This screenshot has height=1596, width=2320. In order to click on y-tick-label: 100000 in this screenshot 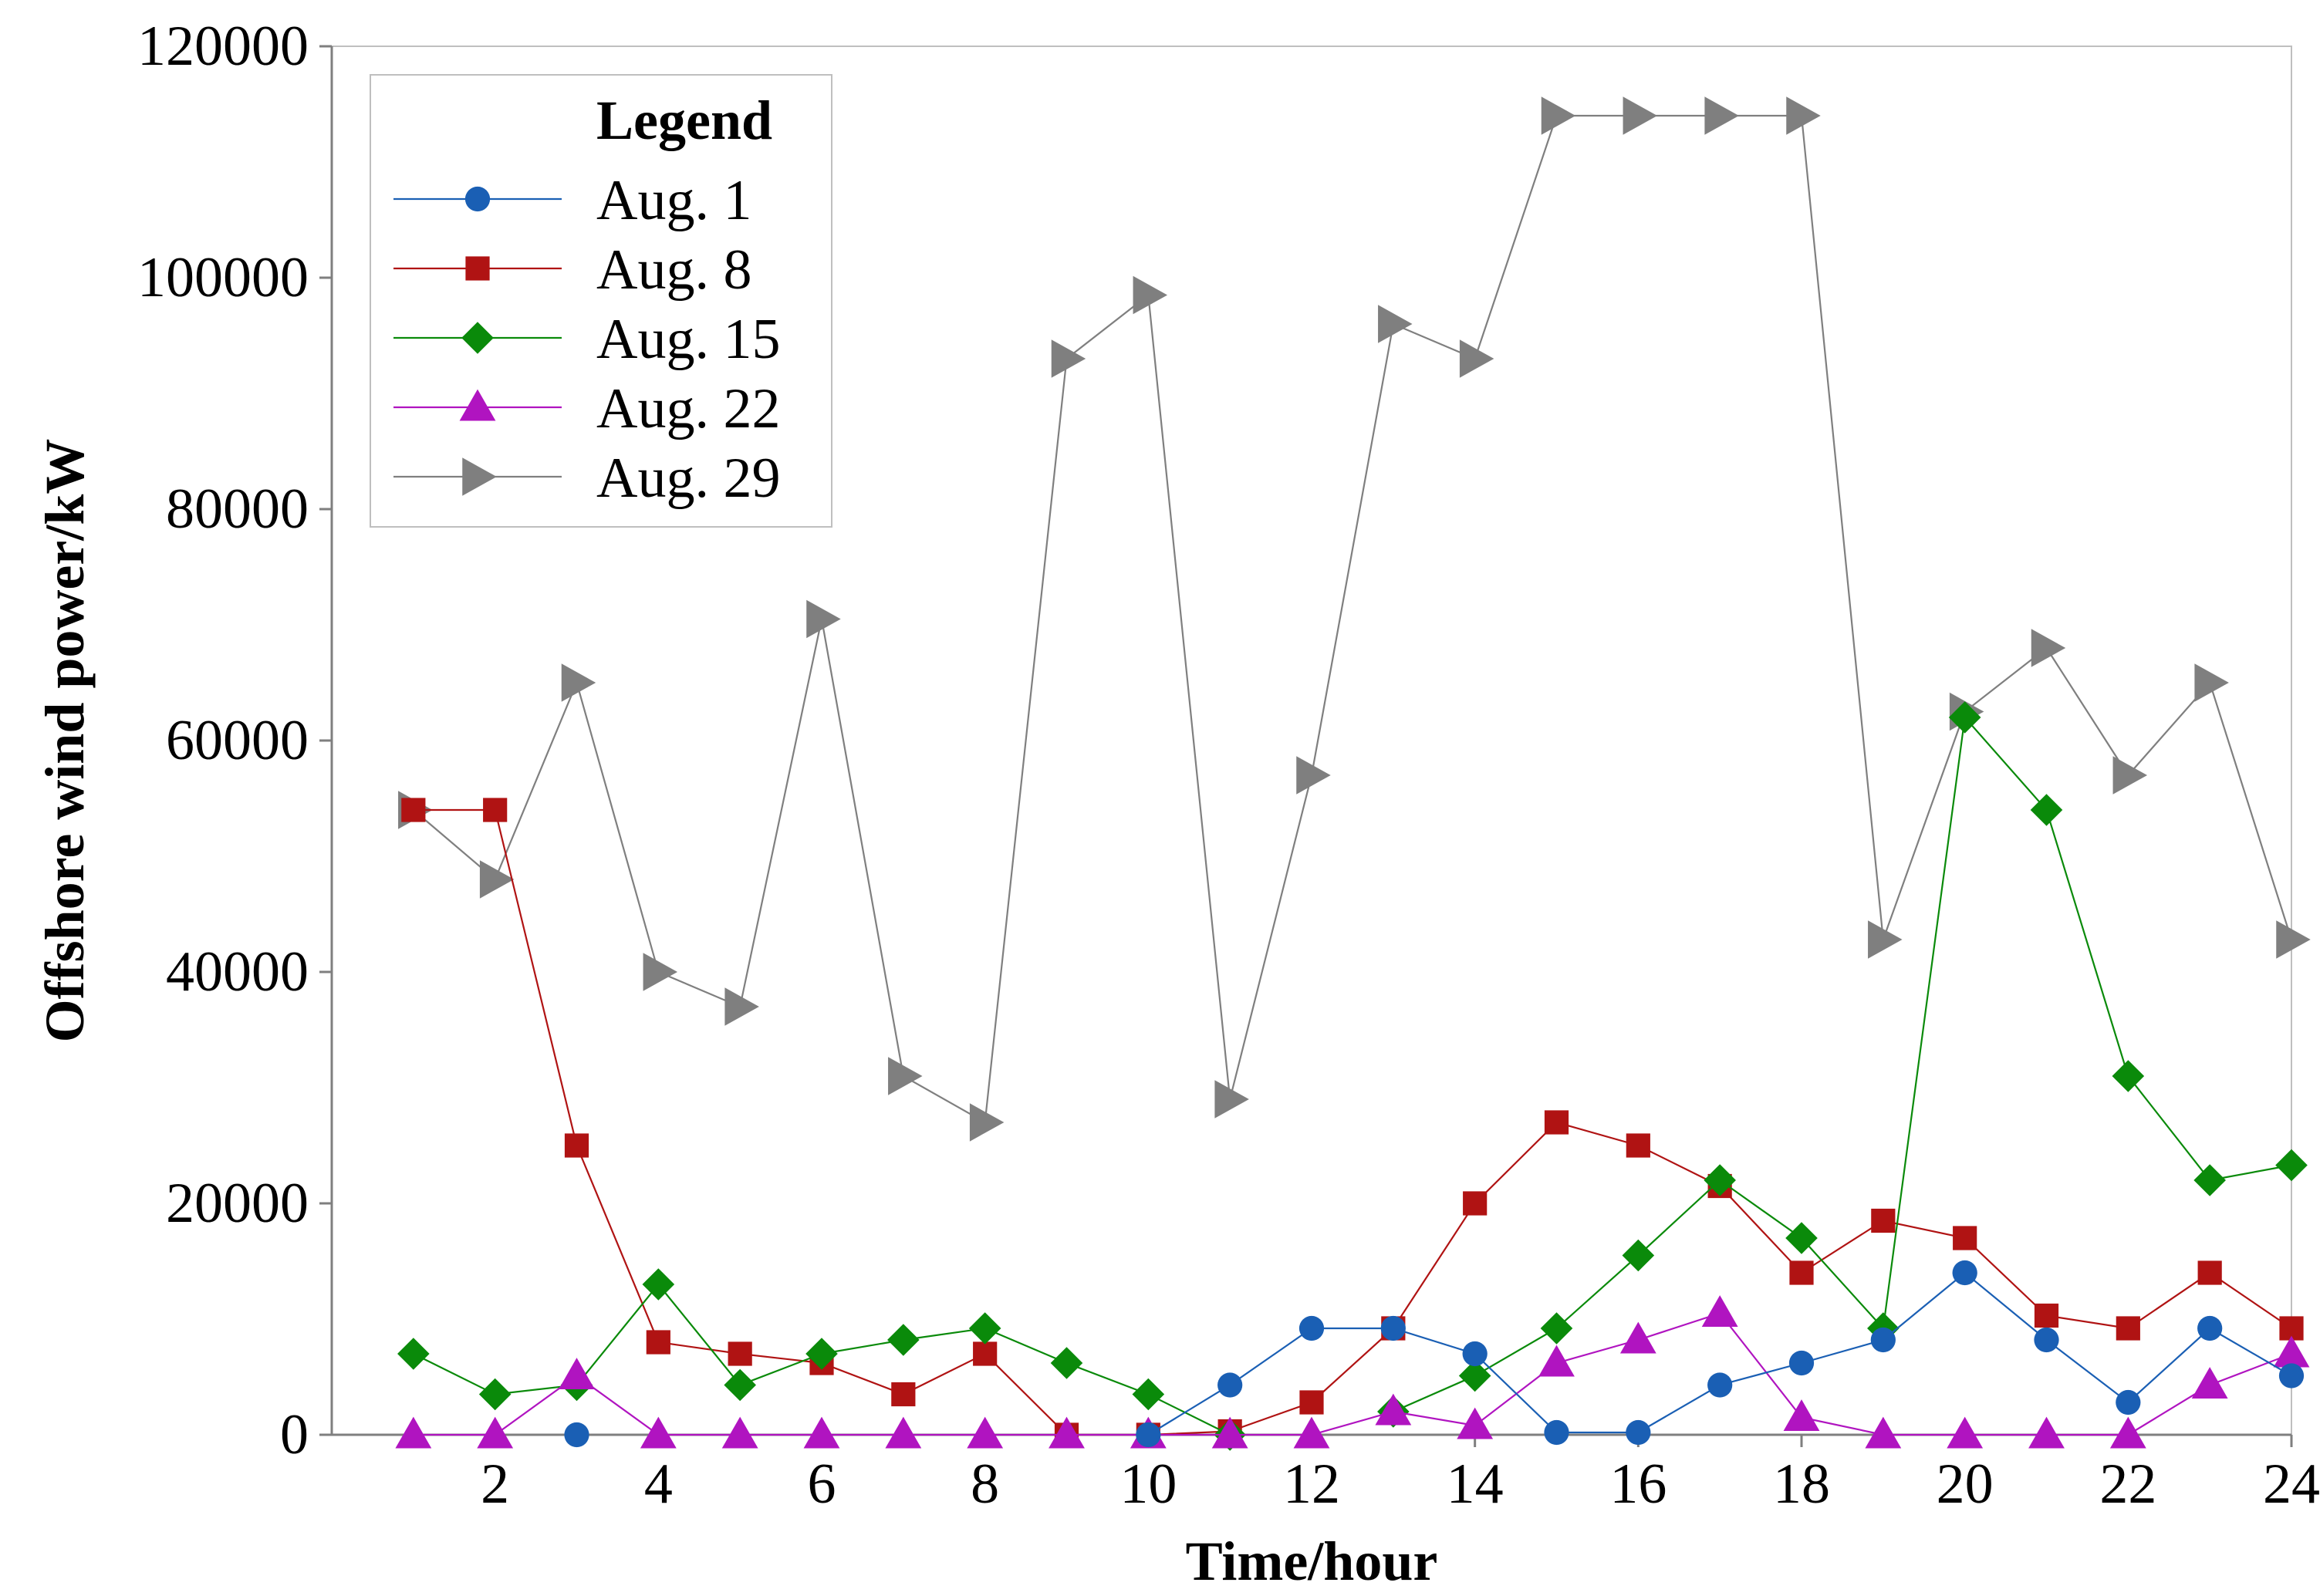, I will do `click(223, 277)`.